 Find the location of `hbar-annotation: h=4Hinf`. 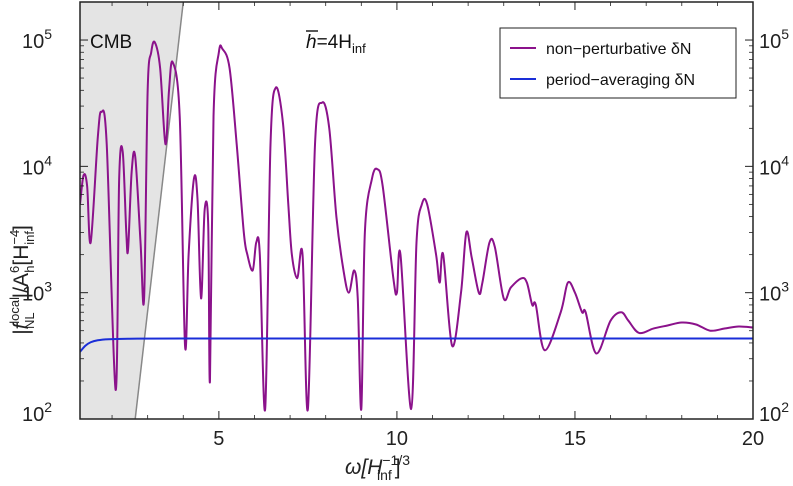

hbar-annotation: h=4Hinf is located at coordinates (336, 44).